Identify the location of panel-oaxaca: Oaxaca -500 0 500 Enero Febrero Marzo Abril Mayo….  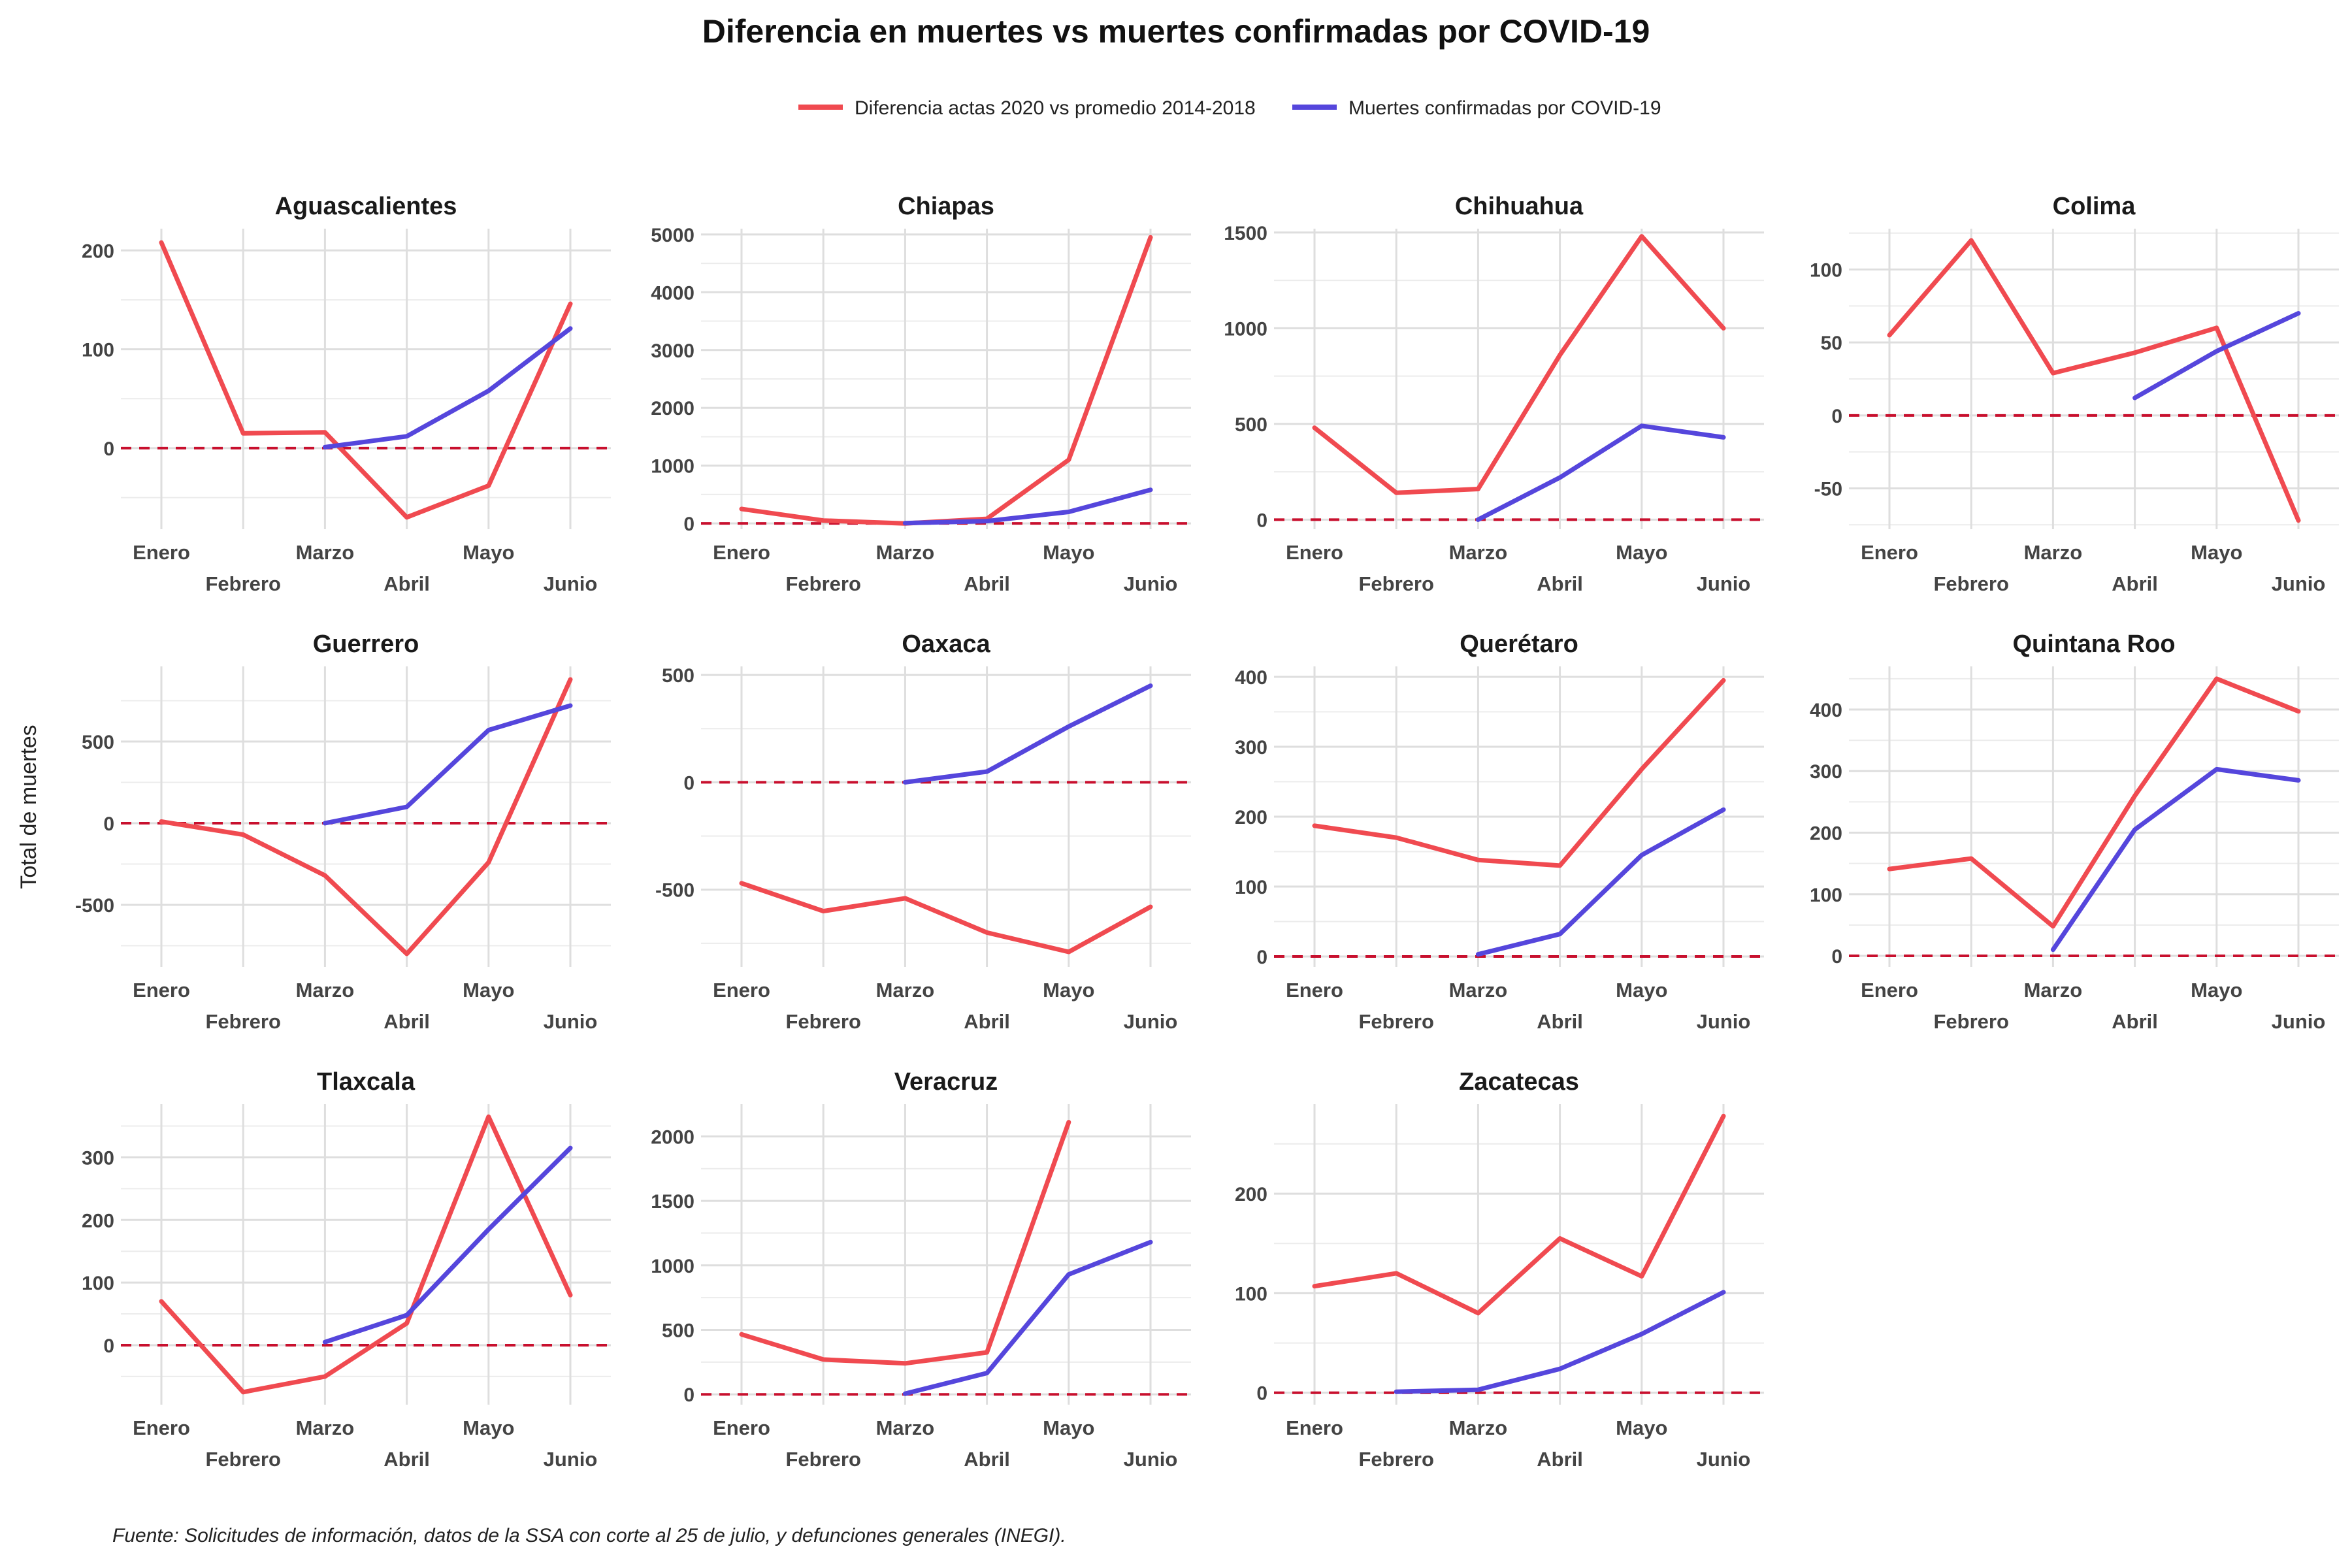
(923, 831).